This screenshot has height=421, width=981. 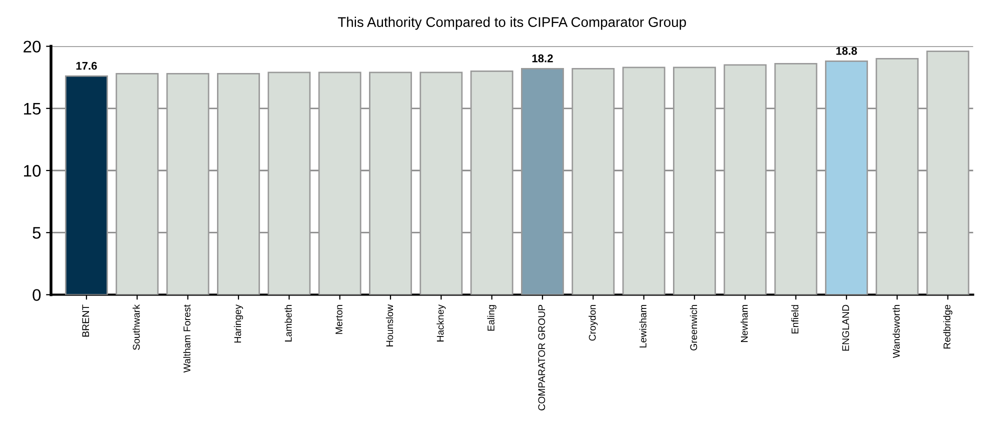 I want to click on chart-title: This Authority Compared to its CIPFA Comparator Group, so click(x=512, y=23).